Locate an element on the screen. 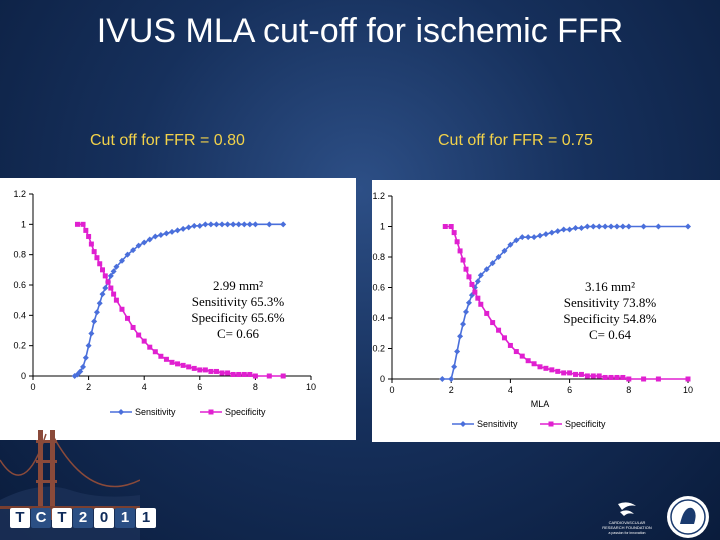 This screenshot has height=540, width=720. x-tick-label: 2 is located at coordinates (88, 387).